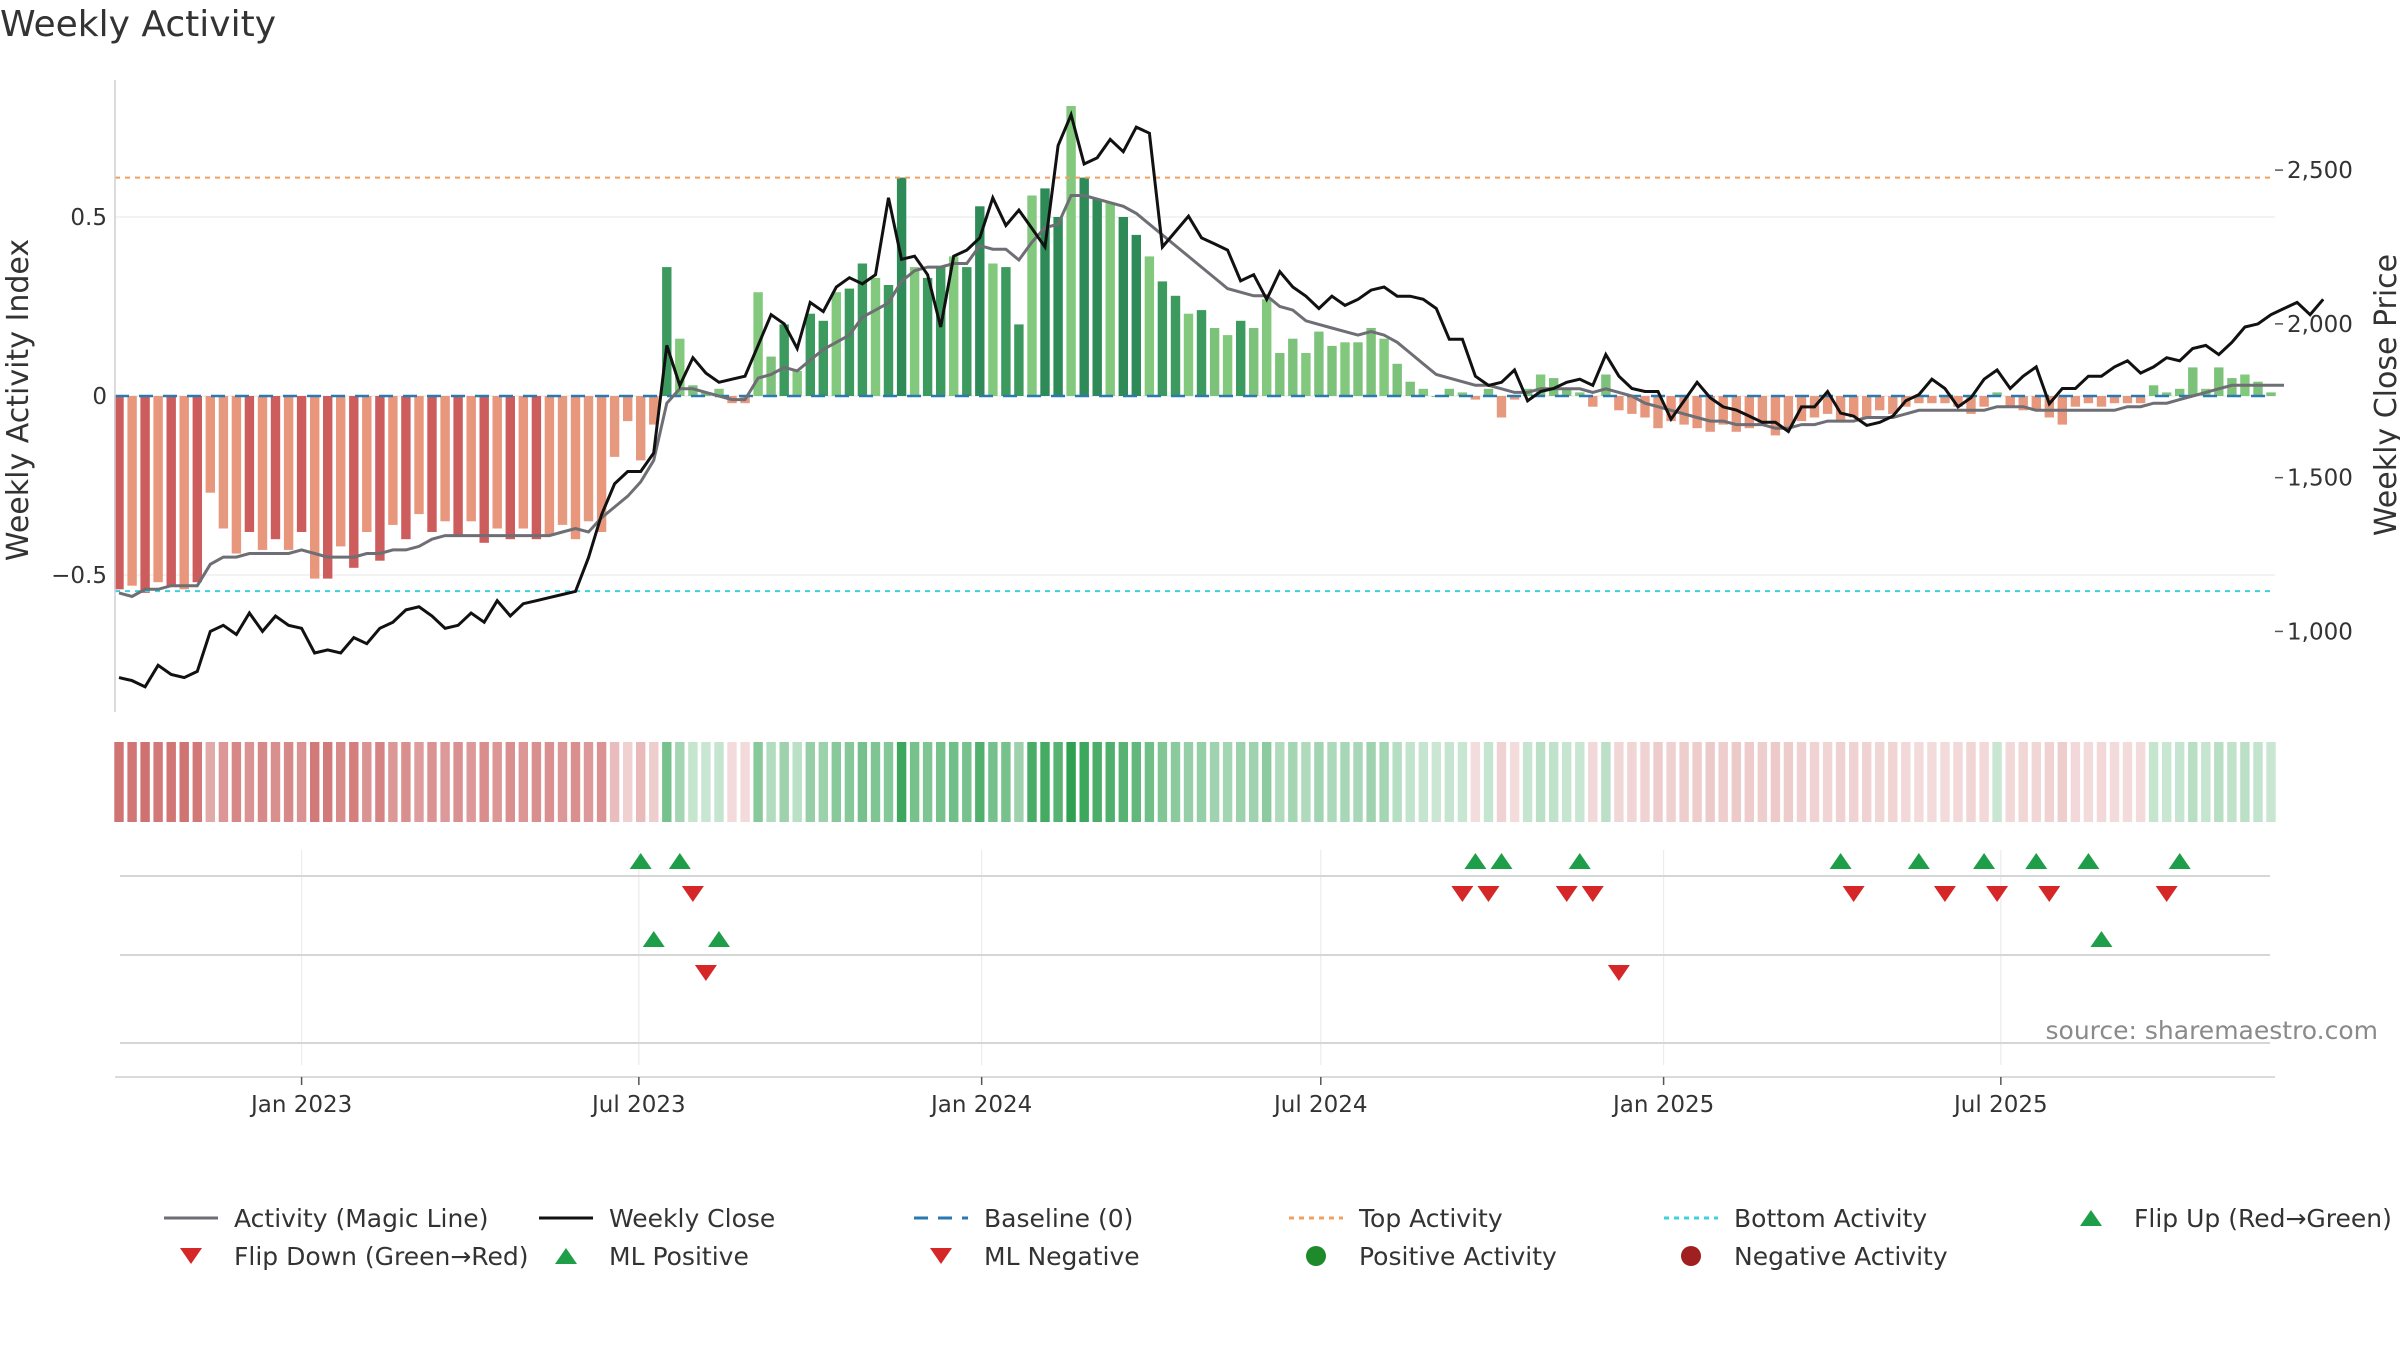 This screenshot has width=2400, height=1350. I want to click on legend-item: Negative Activity, so click(1804, 1256).